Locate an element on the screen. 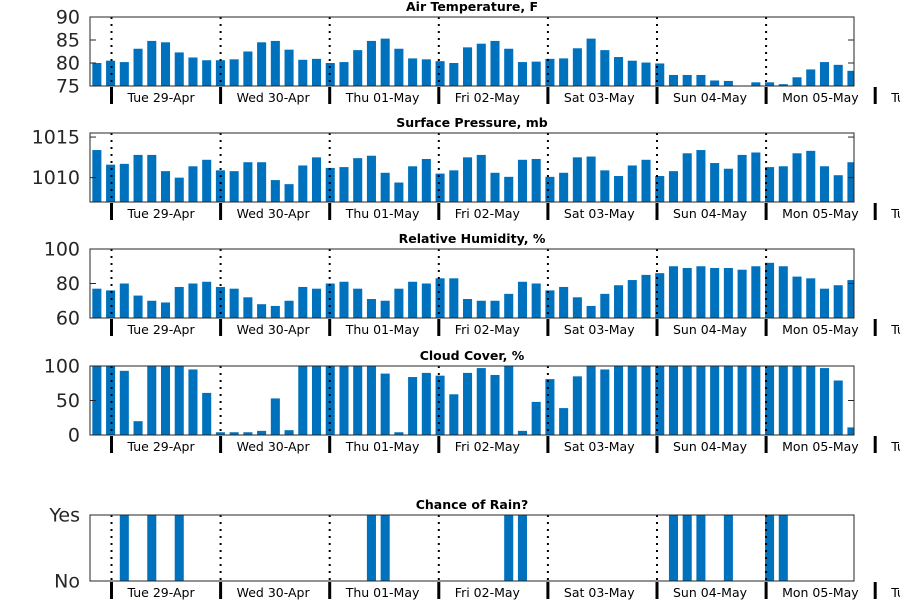 This screenshot has width=900, height=600. x-tick-label: Tue 29-Apr is located at coordinates (161, 213).